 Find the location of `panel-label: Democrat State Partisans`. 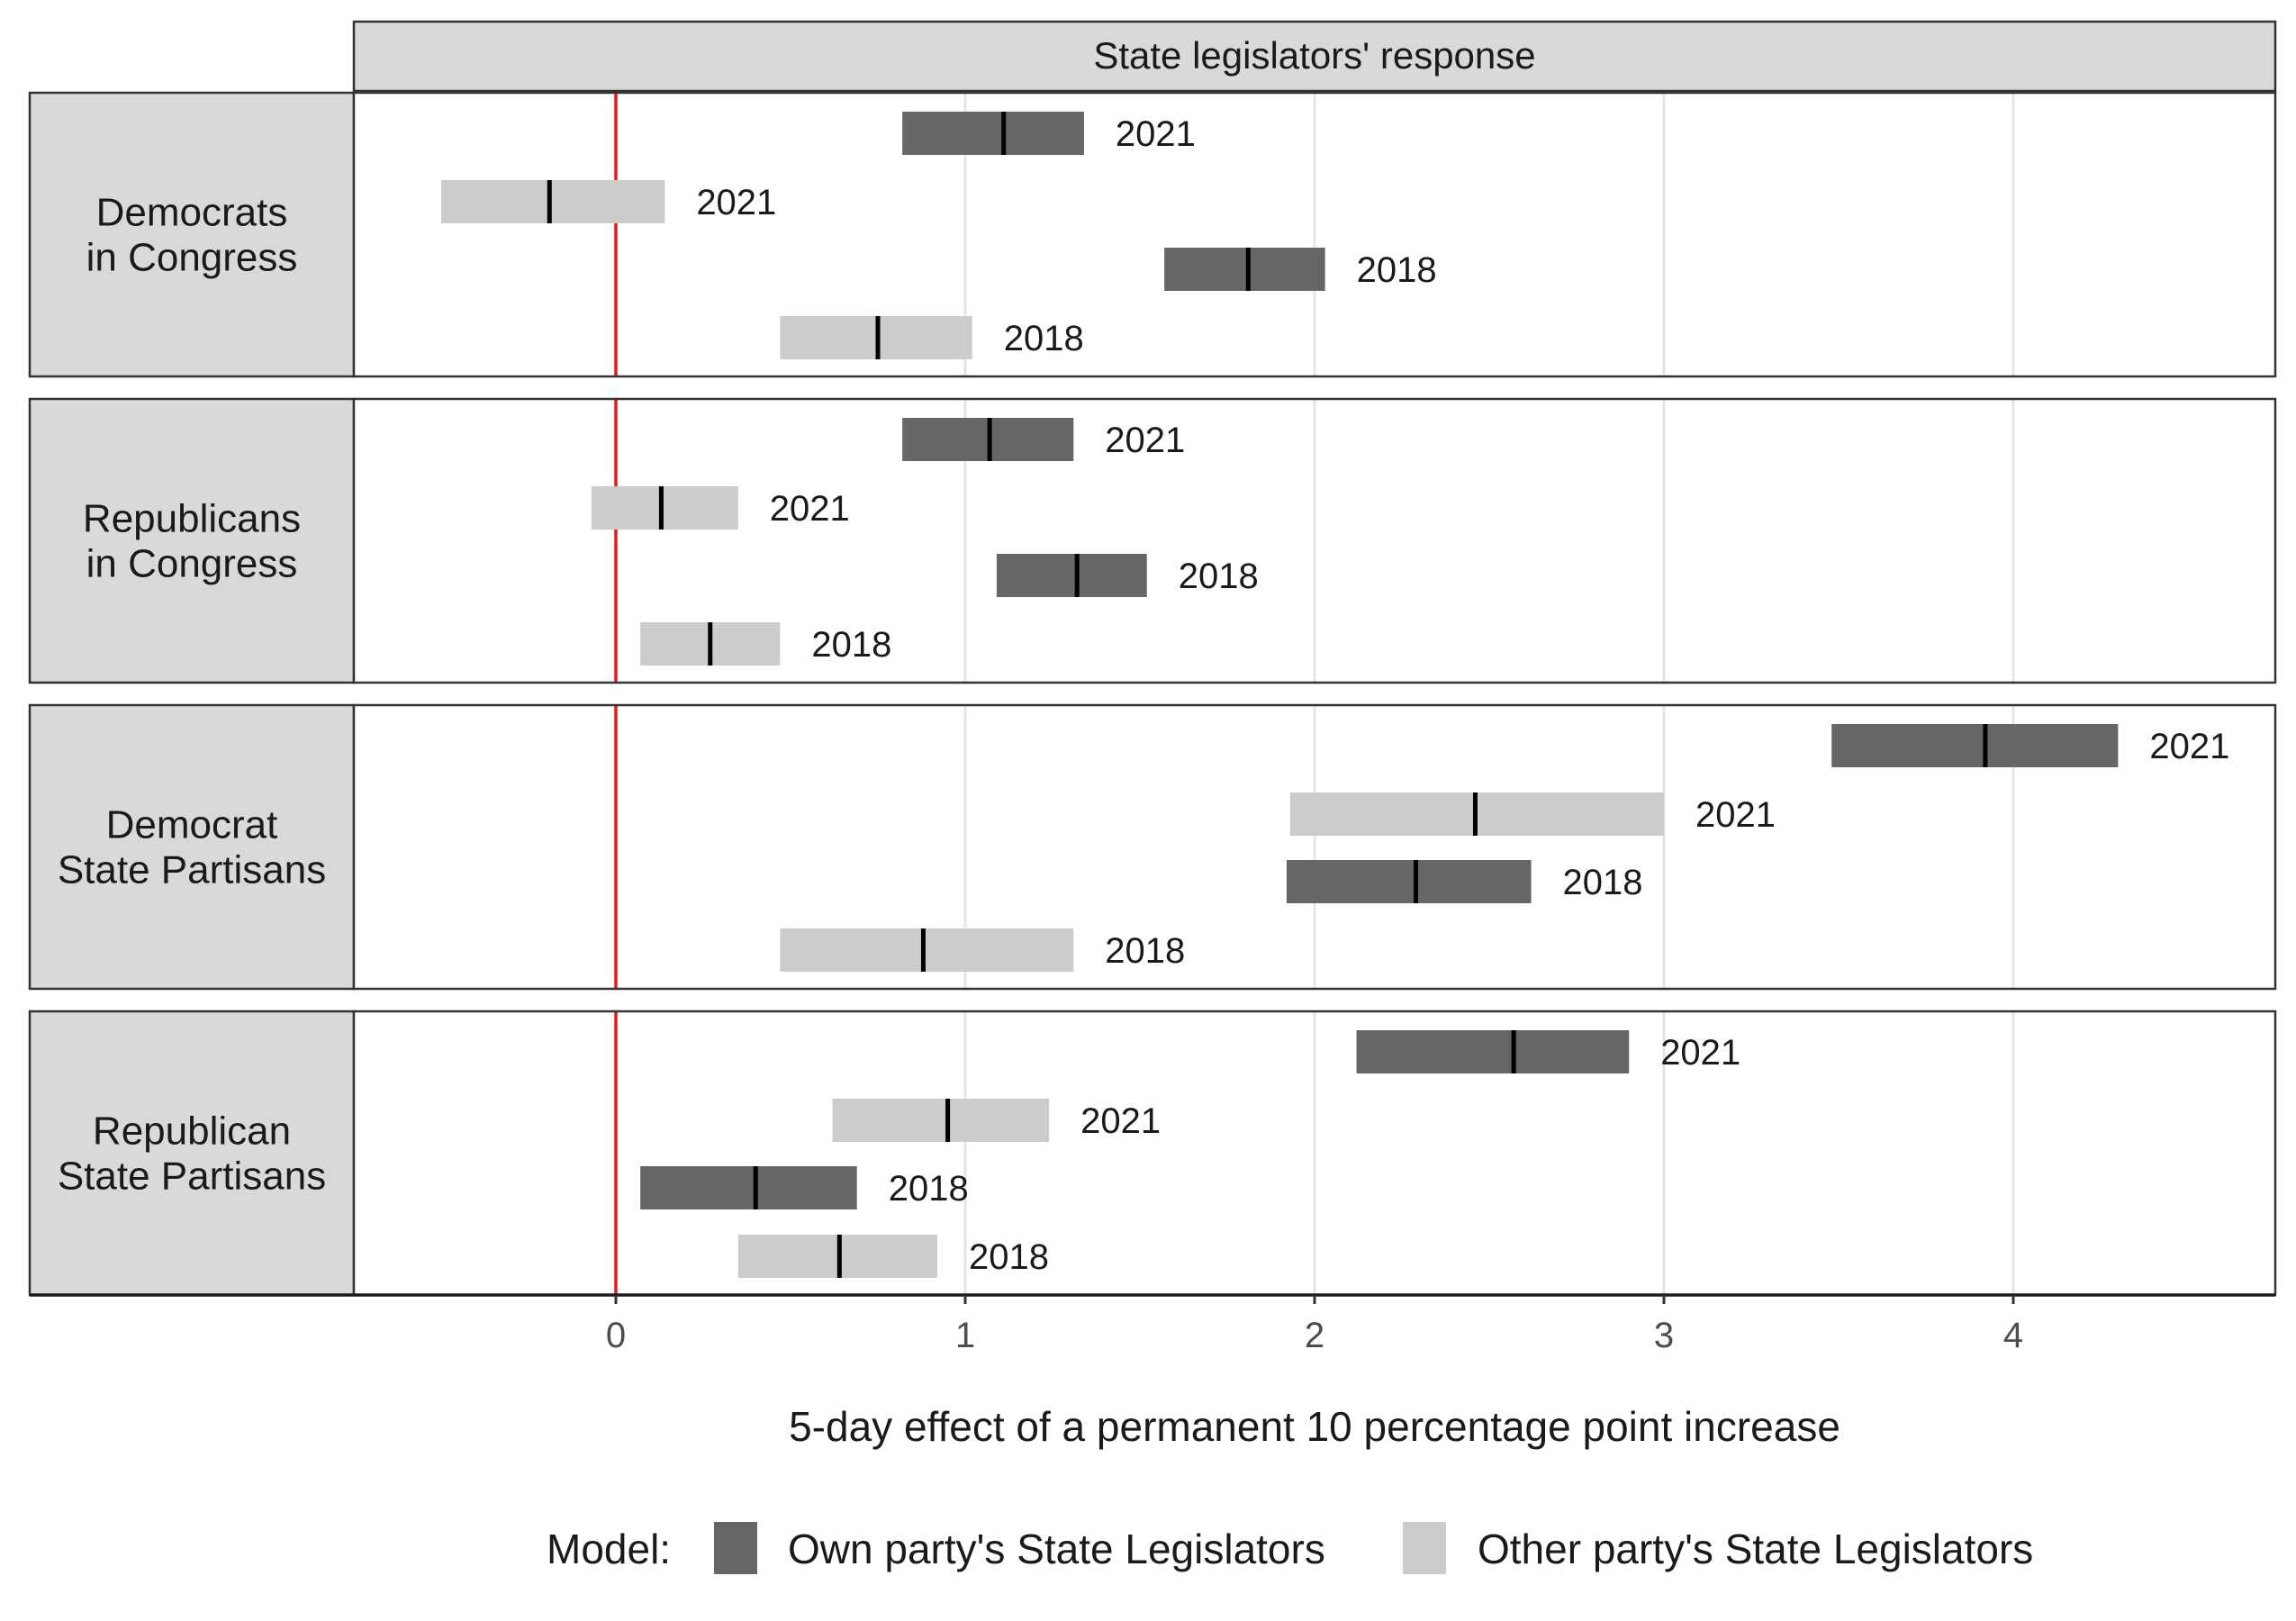

panel-label: Democrat State Partisans is located at coordinates (192, 847).